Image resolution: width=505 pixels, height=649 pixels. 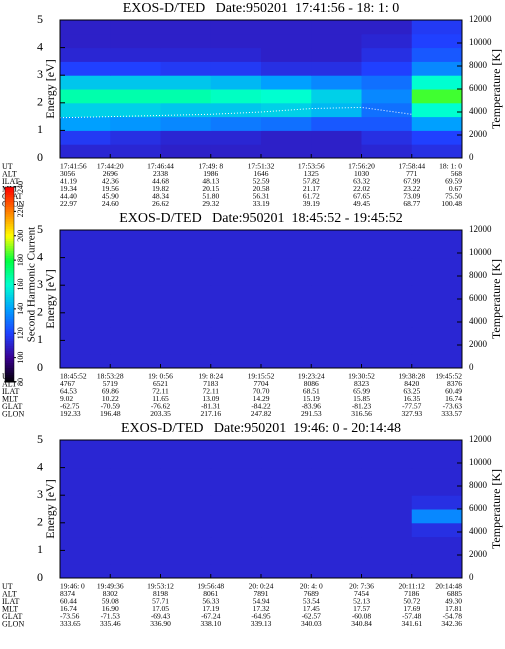 What do you see at coordinates (261, 413) in the screenshot?
I see `ephemeris-value: 247.82` at bounding box center [261, 413].